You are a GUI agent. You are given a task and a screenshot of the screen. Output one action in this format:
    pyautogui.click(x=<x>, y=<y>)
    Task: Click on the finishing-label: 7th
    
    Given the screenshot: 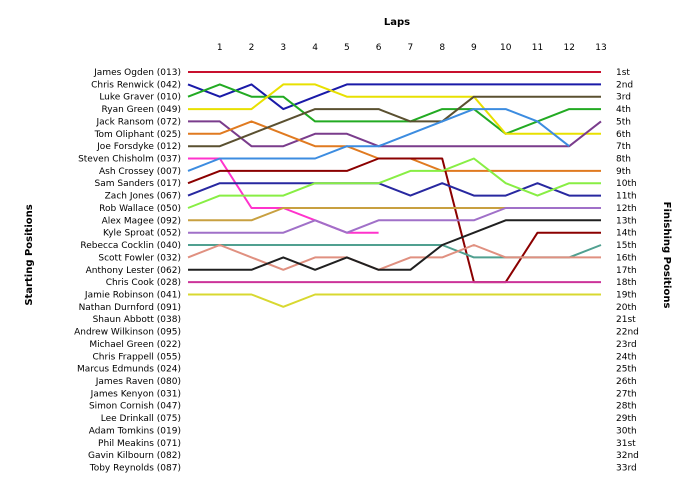 What is the action you would take?
    pyautogui.click(x=623, y=147)
    